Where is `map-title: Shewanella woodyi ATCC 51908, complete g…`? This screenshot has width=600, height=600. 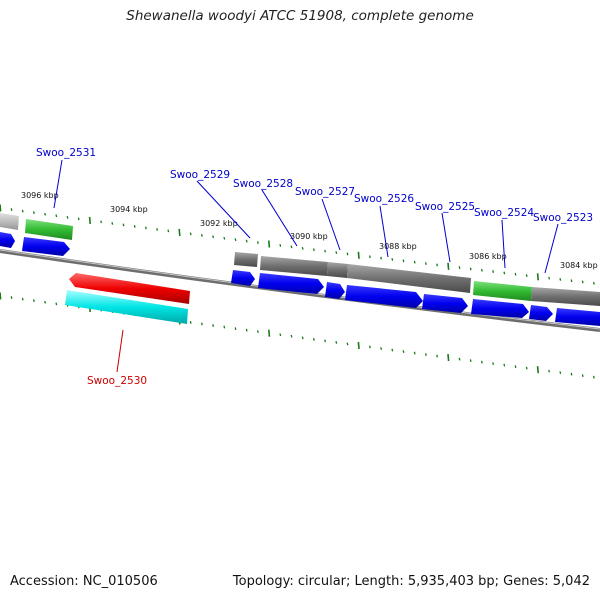 map-title: Shewanella woodyi ATCC 51908, complete g… is located at coordinates (300, 16).